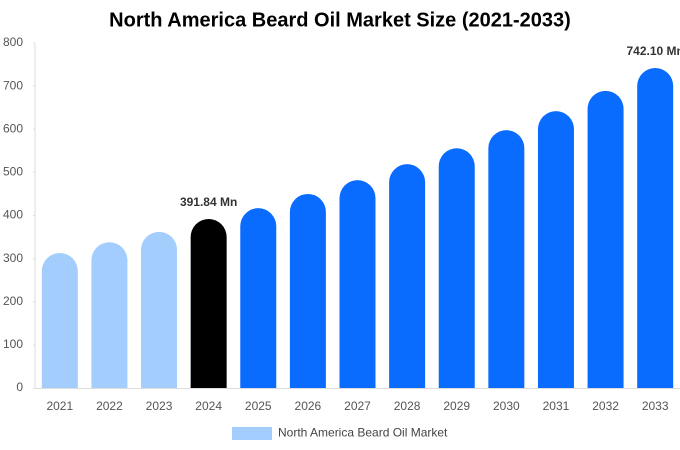 The image size is (680, 450). Describe the element at coordinates (13, 301) in the screenshot. I see `y-tick-label: 200` at that location.